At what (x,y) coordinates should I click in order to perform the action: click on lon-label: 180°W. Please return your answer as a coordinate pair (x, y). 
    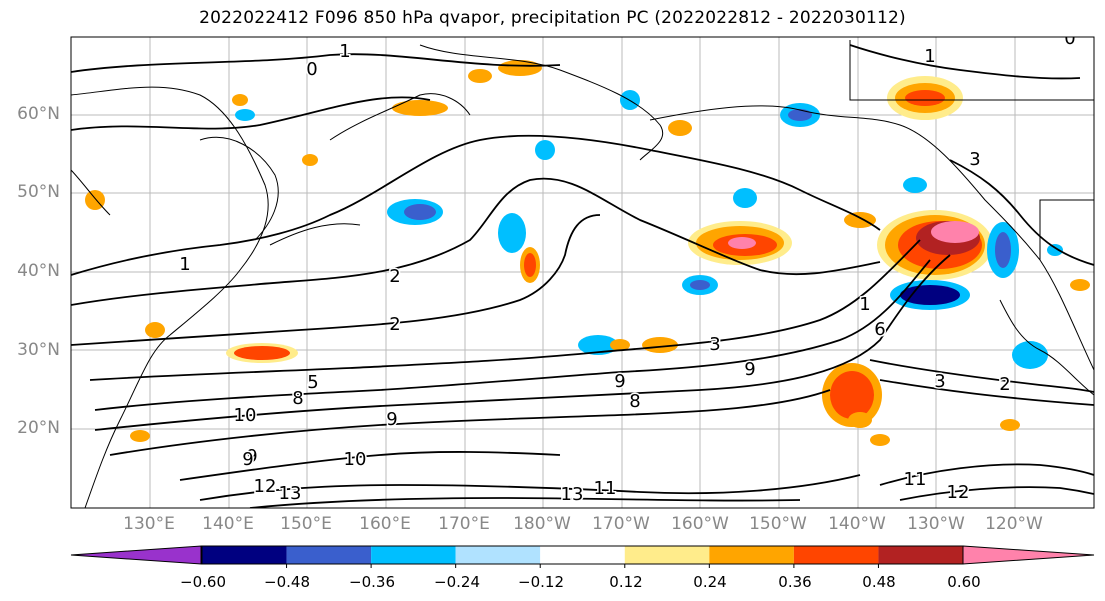
    Looking at the image, I should click on (542, 524).